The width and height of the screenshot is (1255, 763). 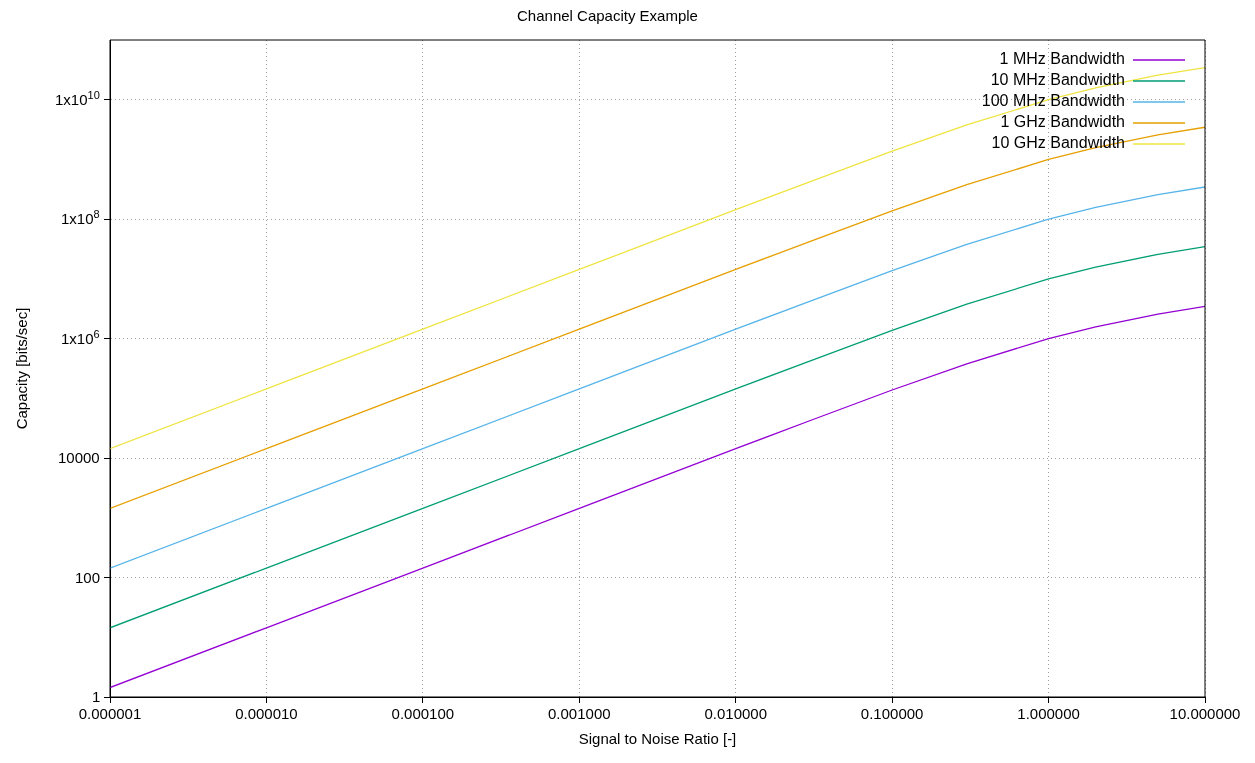 I want to click on x-tick-label: 0.000010, so click(x=266, y=714).